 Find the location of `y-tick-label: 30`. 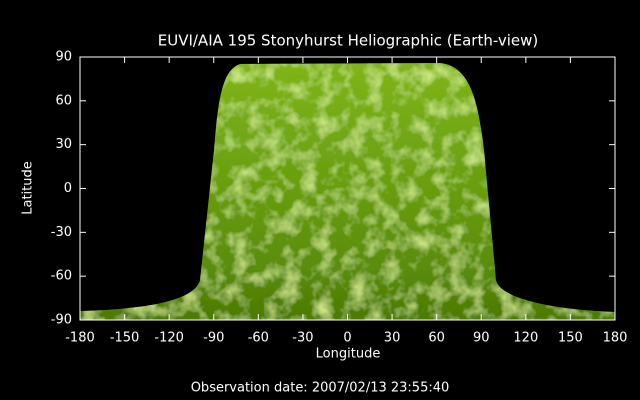

y-tick-label: 30 is located at coordinates (63, 144).